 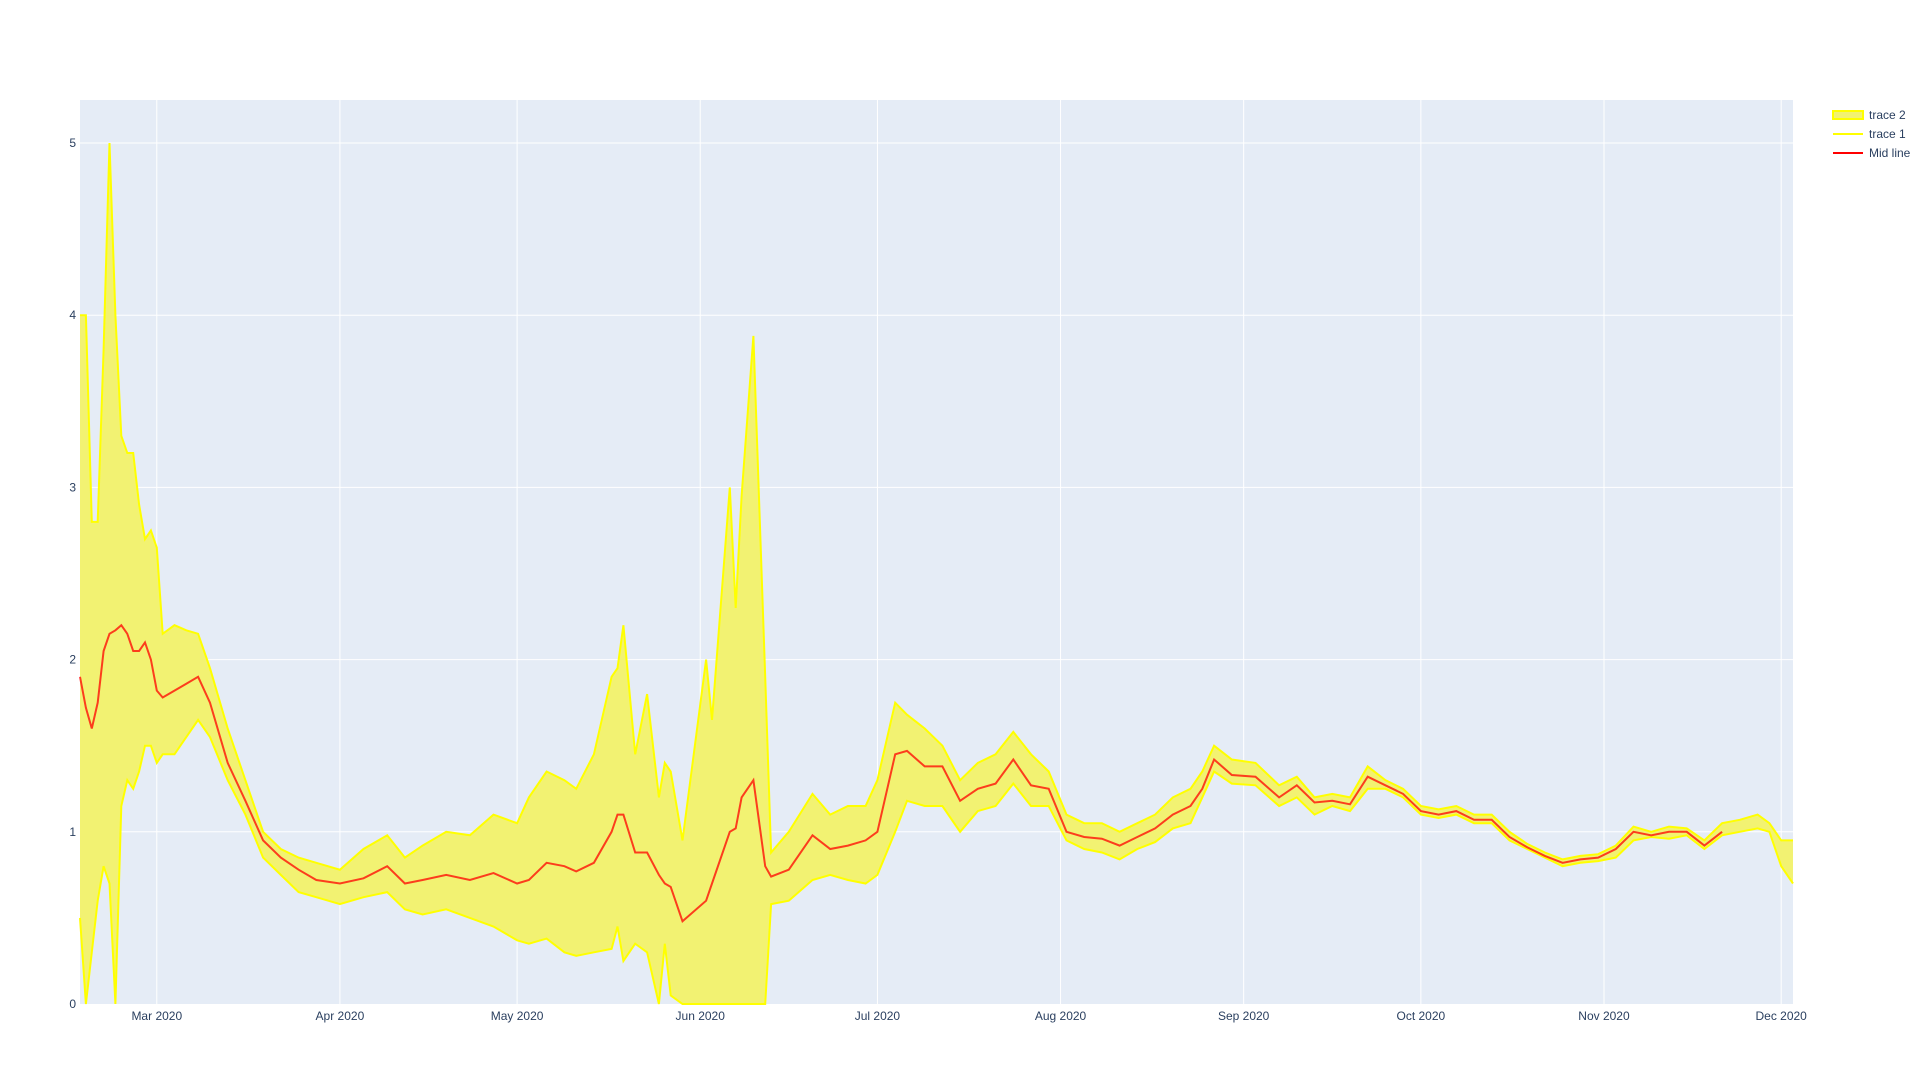 I want to click on legend-item: Mid line, so click(x=1872, y=153).